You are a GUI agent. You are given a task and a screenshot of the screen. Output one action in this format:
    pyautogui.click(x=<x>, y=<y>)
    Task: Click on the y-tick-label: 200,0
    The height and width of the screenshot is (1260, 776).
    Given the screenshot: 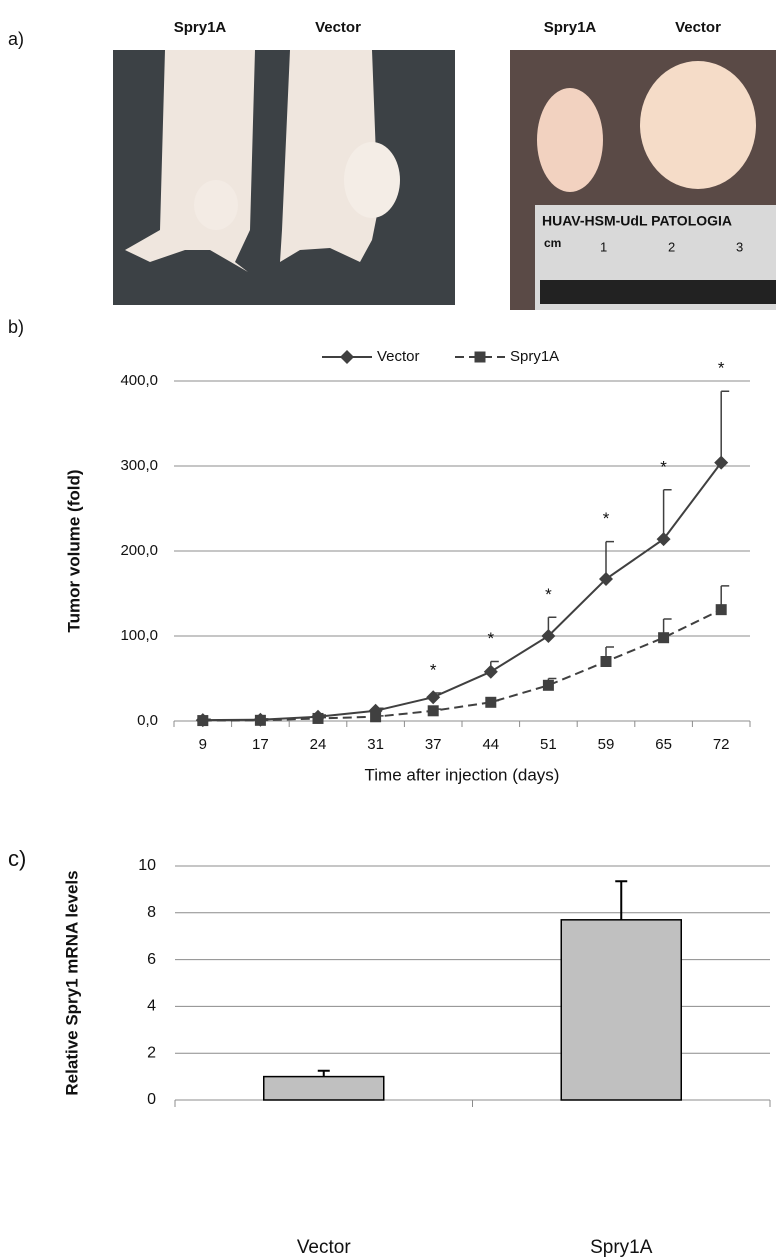 What is the action you would take?
    pyautogui.click(x=139, y=550)
    